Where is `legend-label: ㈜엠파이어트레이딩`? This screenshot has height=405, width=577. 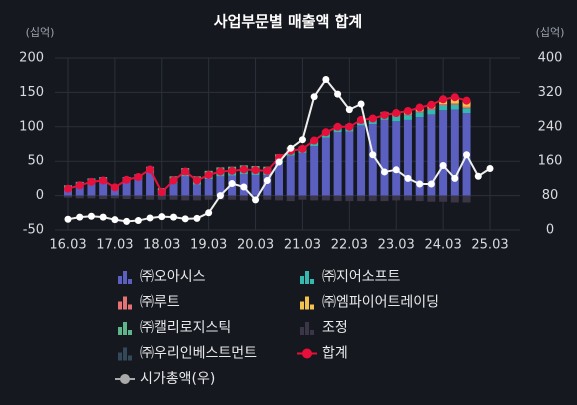 legend-label: ㈜엠파이어트레이딩 is located at coordinates (380, 303).